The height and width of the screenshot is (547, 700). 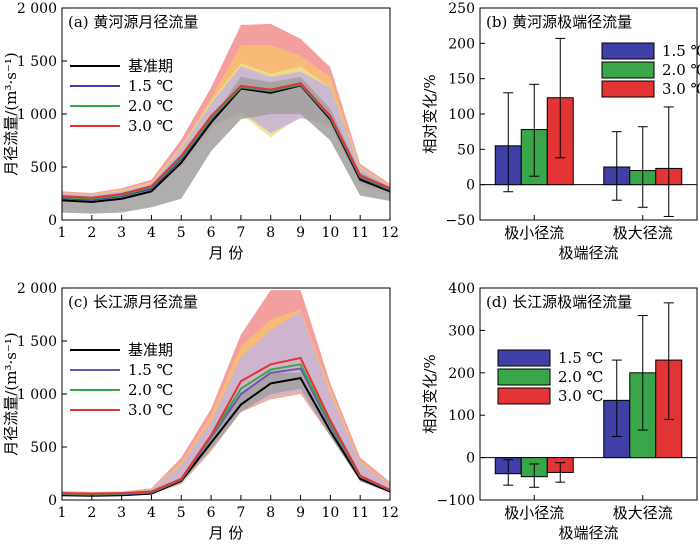 I want to click on chart-title: (b) 黄河源极端径流量, so click(x=559, y=22).